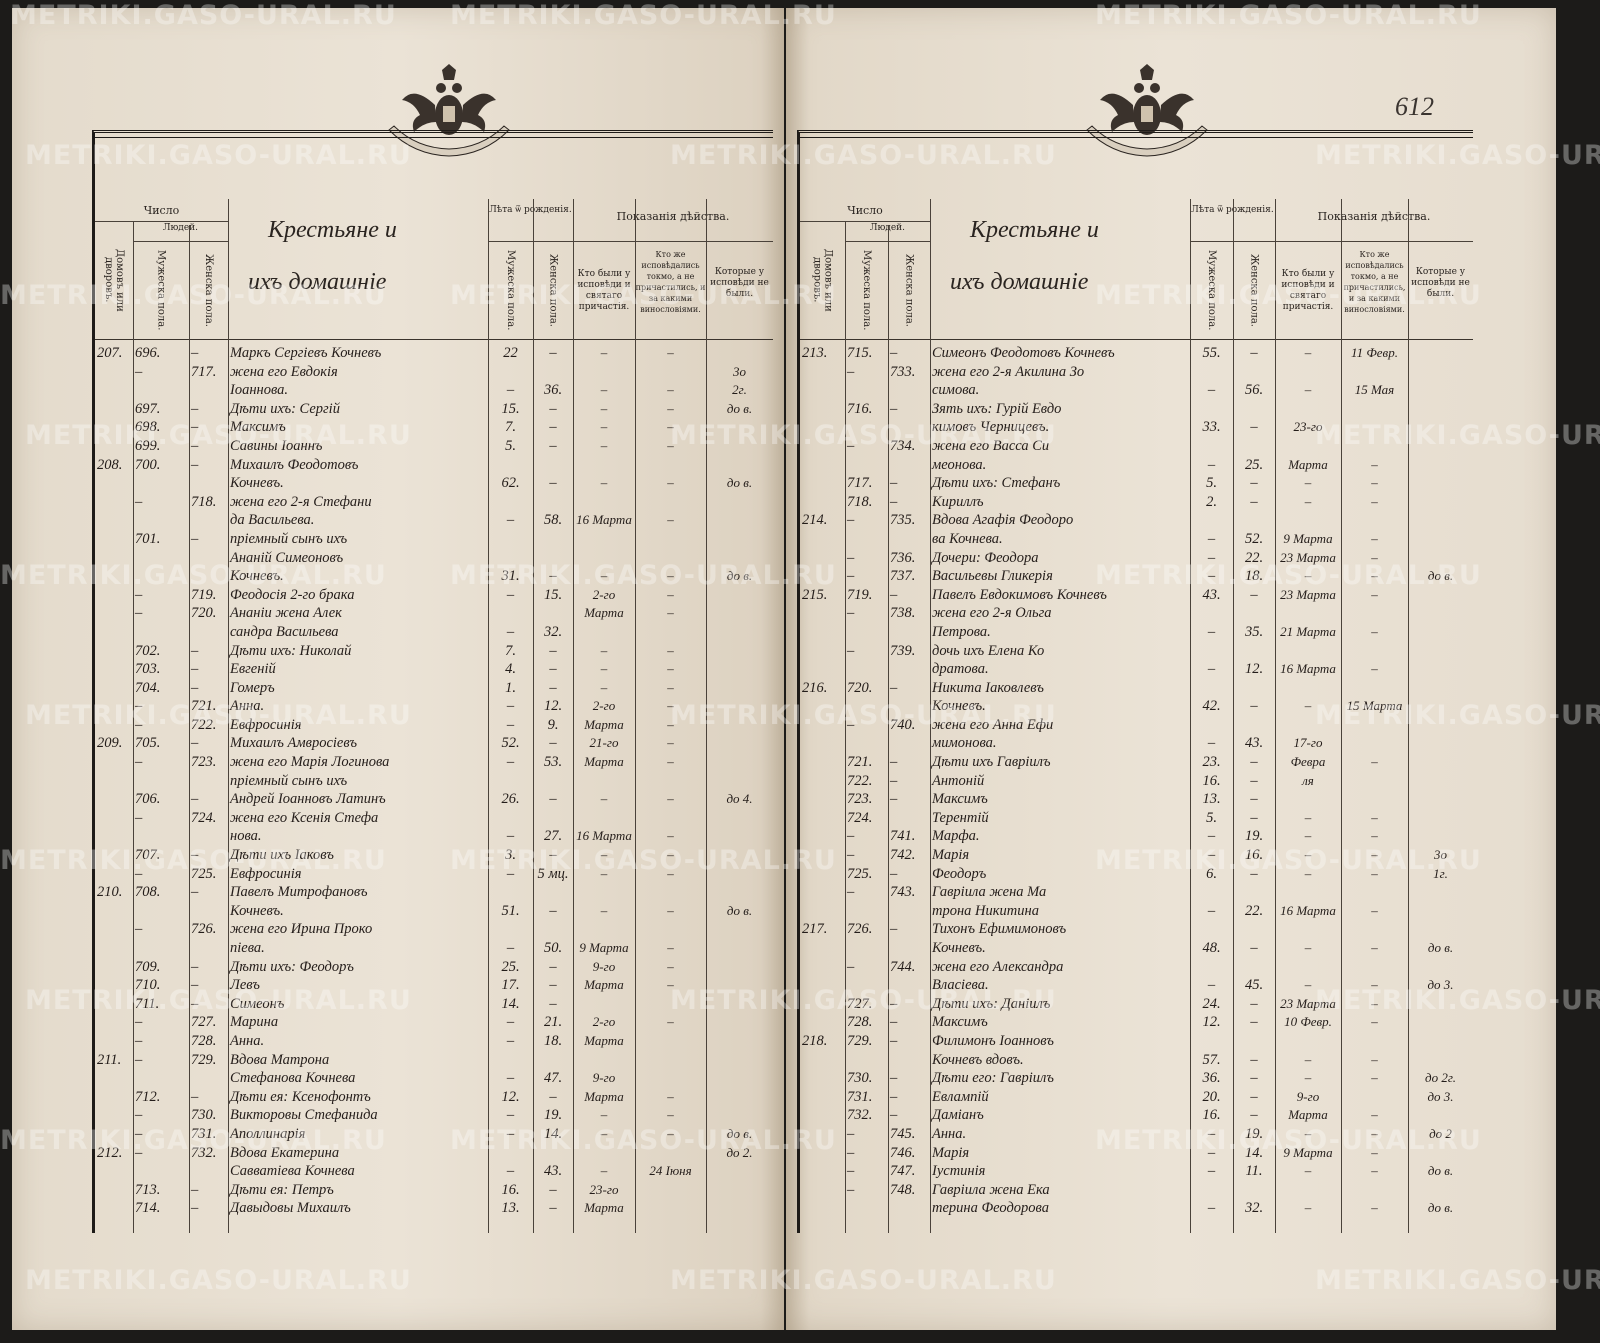  I want to click on table-row: 718. – Кириллъ 2. – – –, so click(1136, 502).